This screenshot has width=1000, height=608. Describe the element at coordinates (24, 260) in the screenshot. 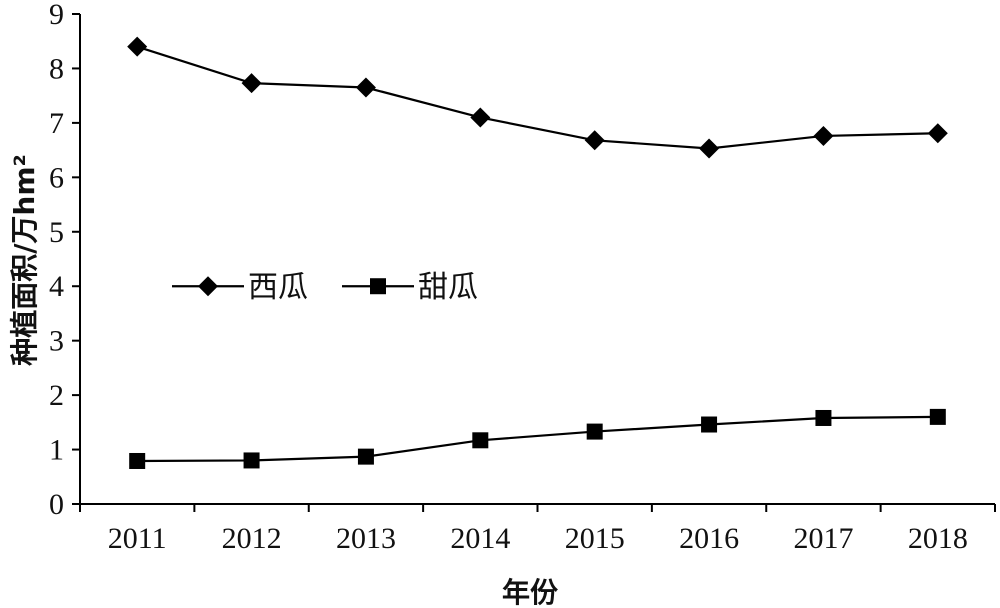

I see `y-axis-title: 种植面积/万hm²` at that location.